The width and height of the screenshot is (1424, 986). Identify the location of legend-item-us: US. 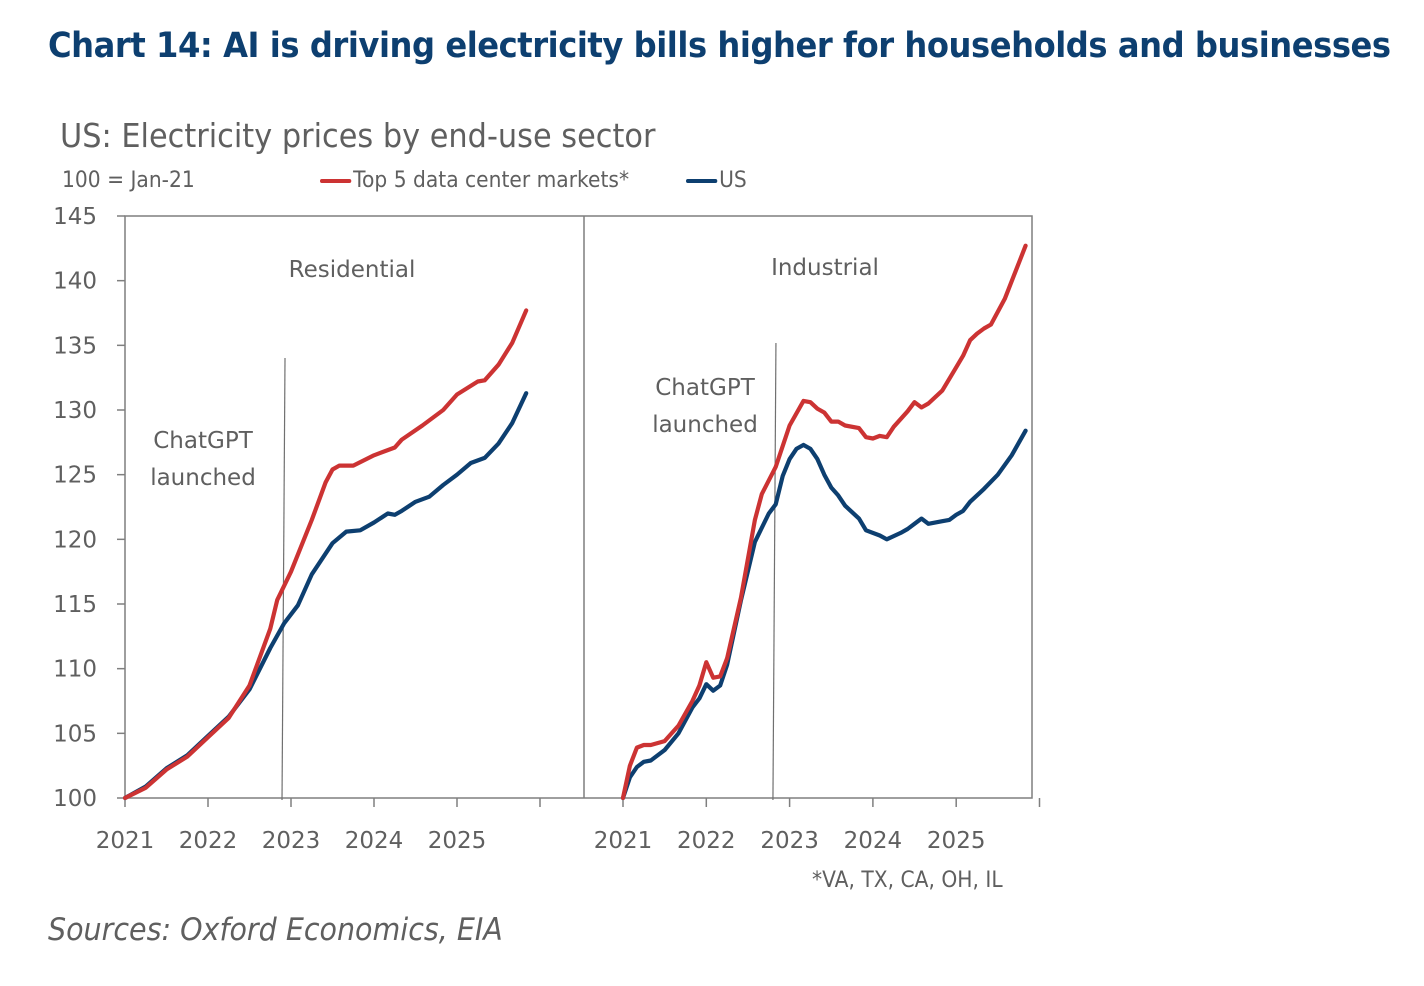
(716, 180).